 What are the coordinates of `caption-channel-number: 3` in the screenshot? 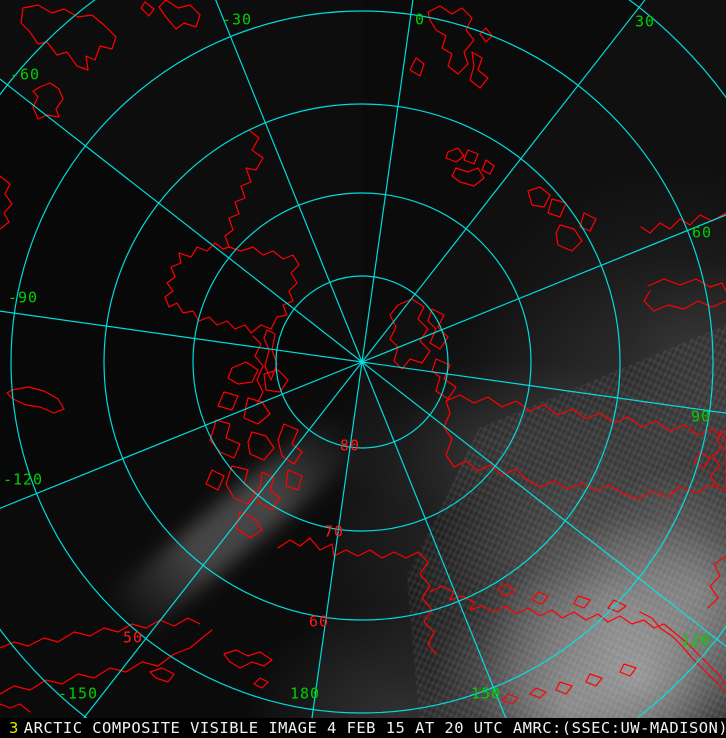 It's located at (14, 728).